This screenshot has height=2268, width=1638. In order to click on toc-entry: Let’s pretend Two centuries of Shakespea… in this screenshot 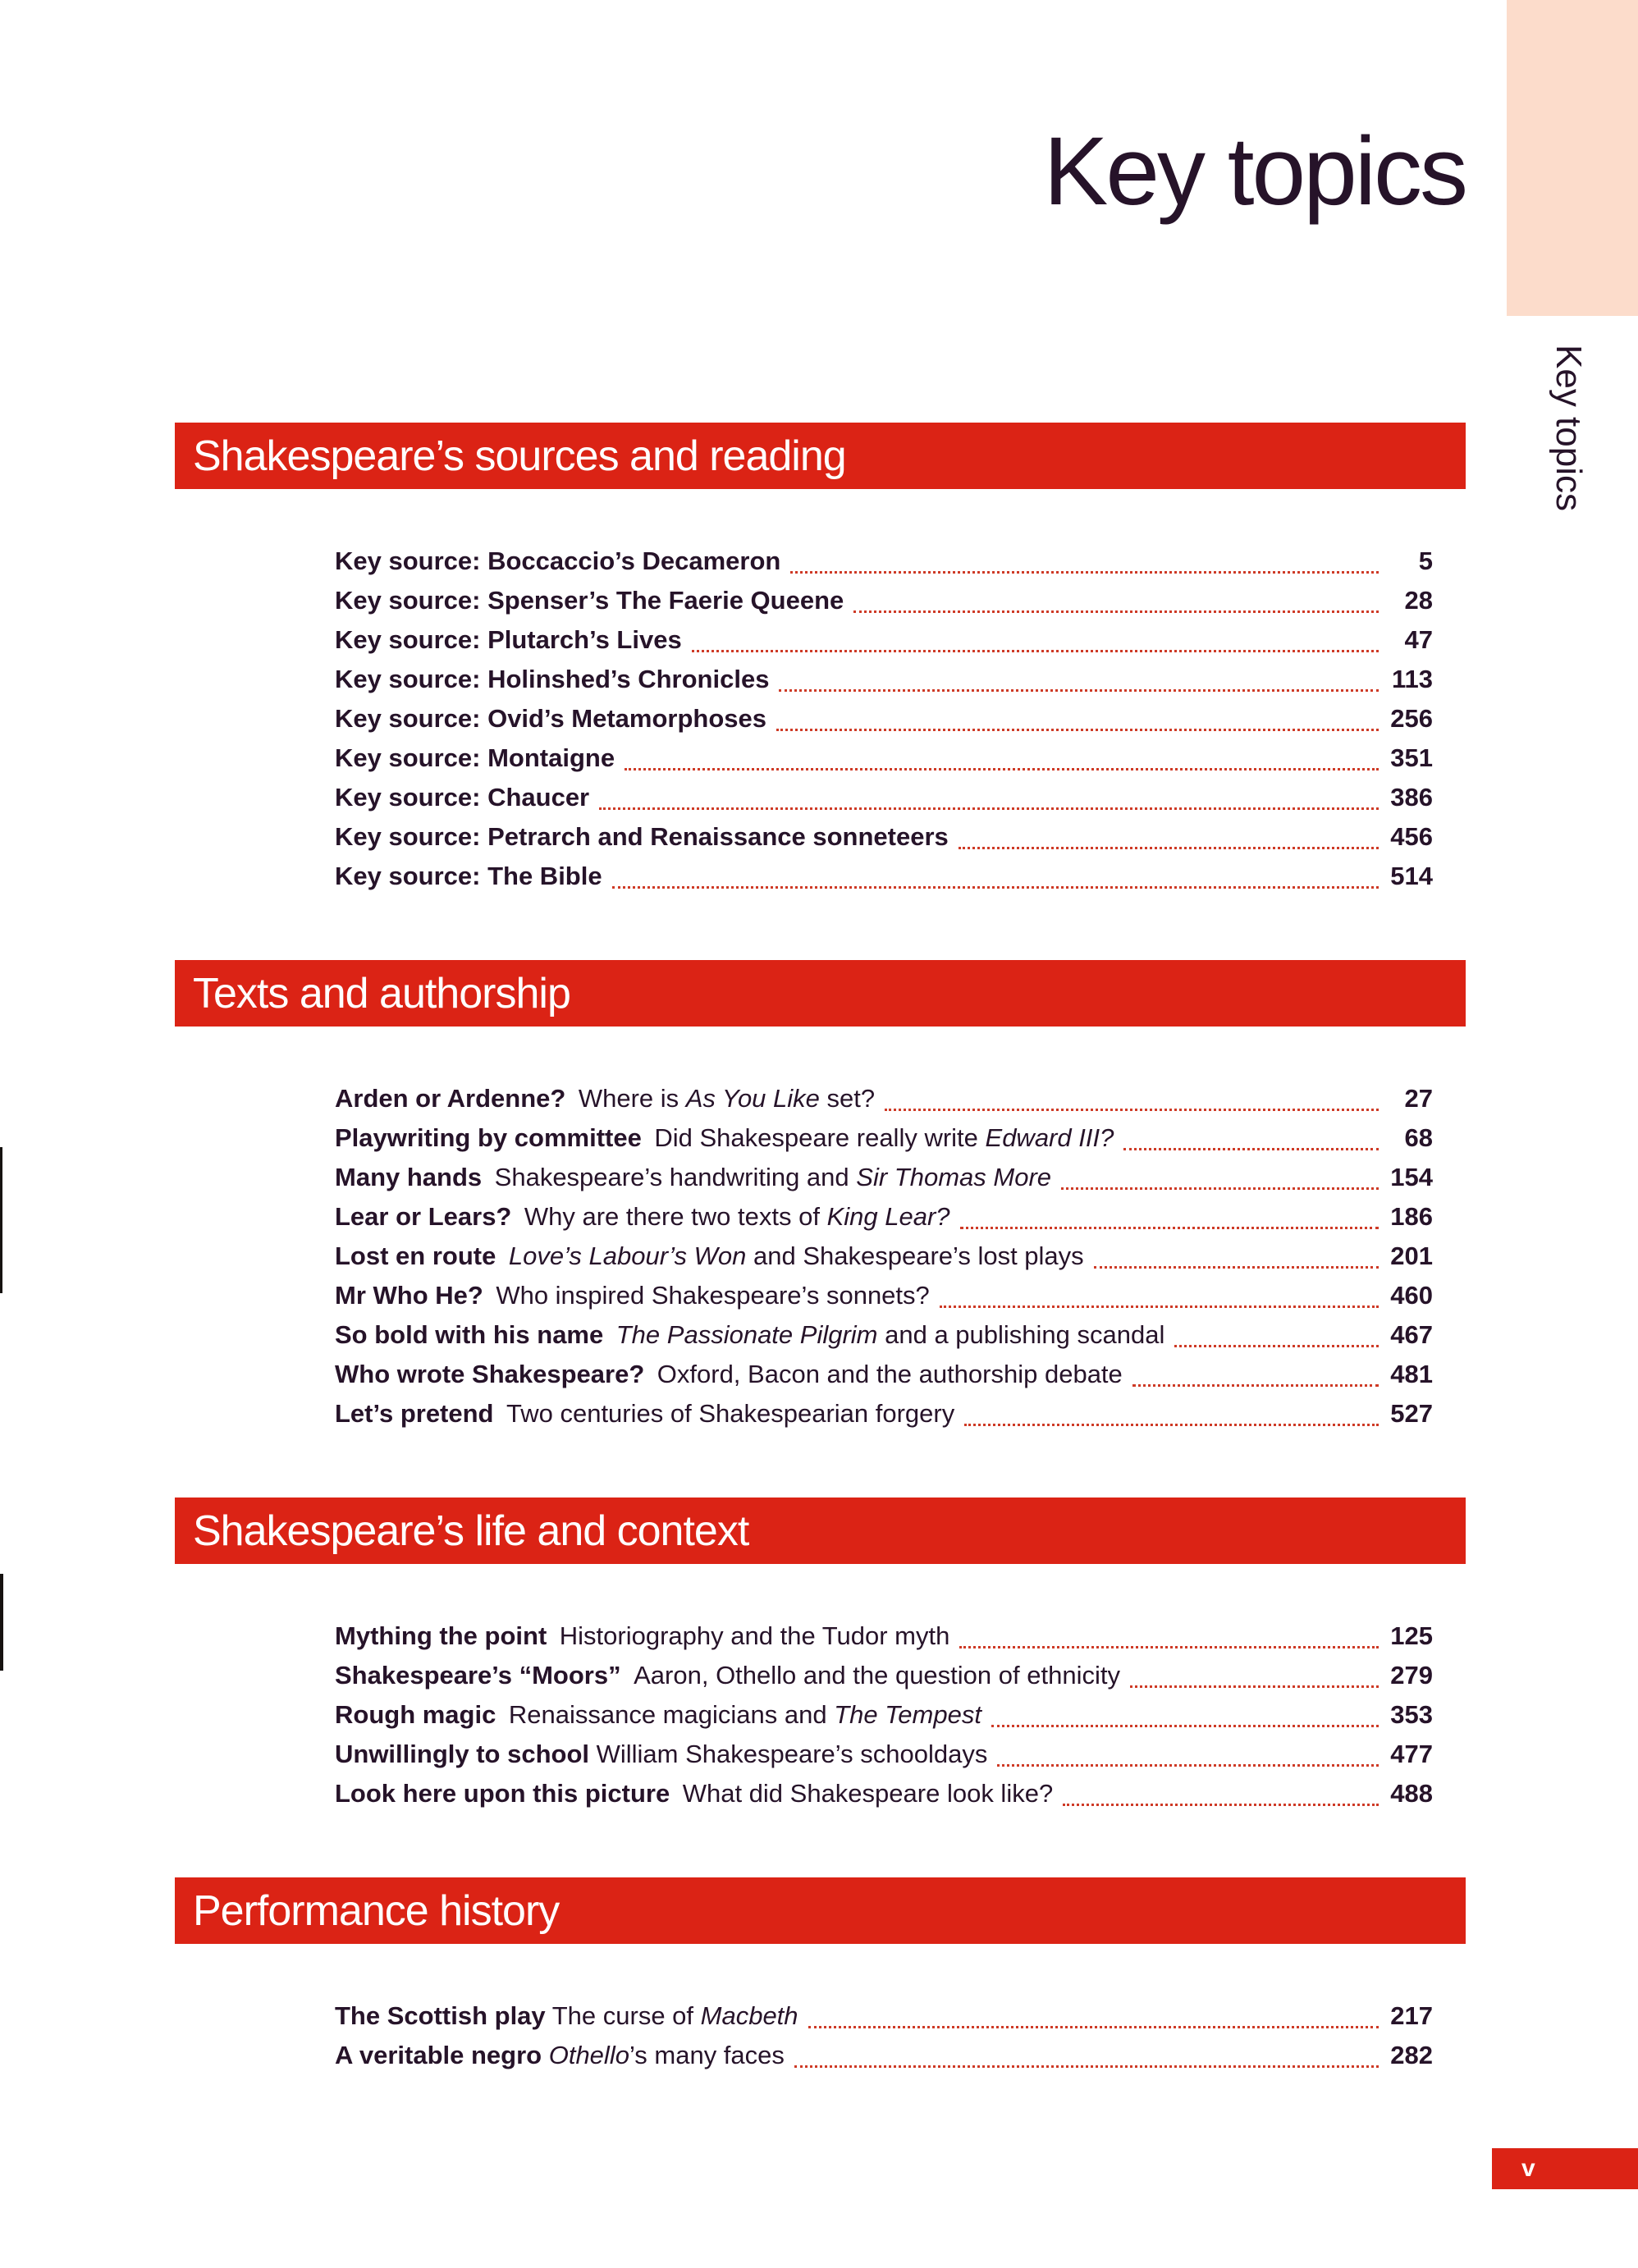, I will do `click(884, 1414)`.